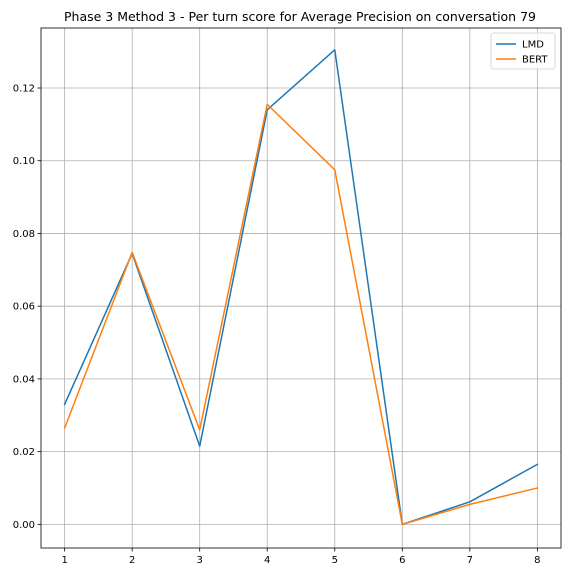 The height and width of the screenshot is (580, 576). I want to click on legend: LMD BERT, so click(523, 51).